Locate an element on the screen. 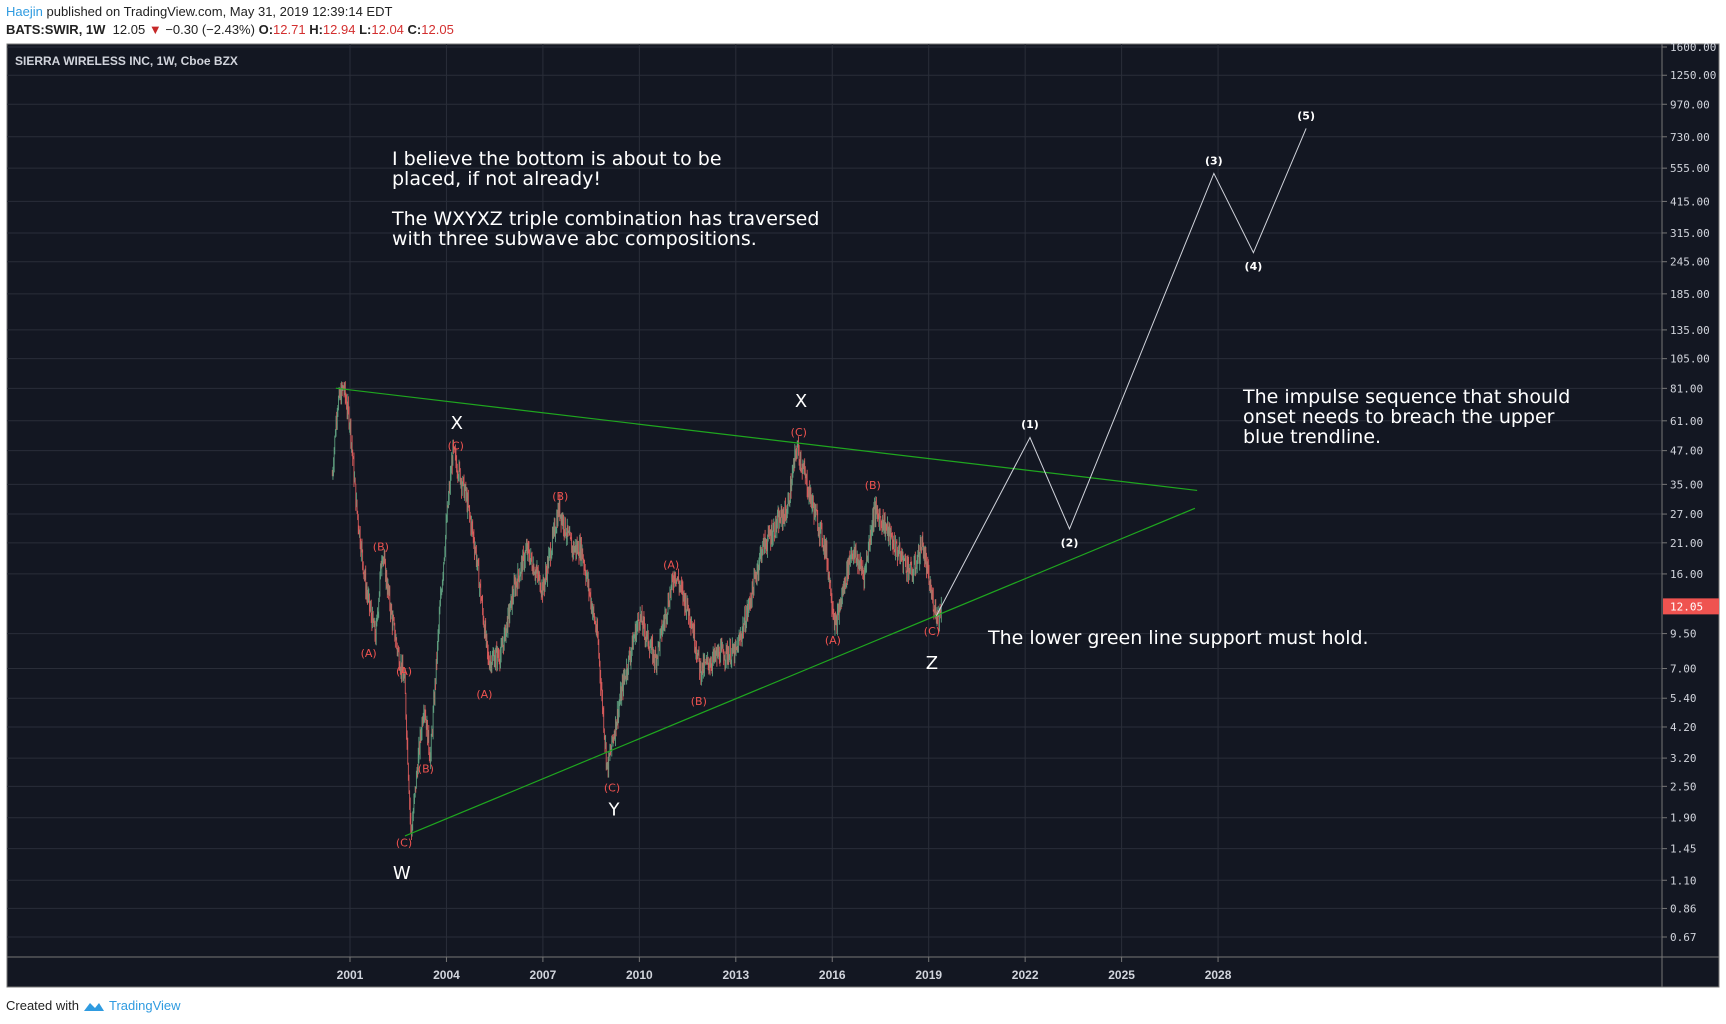 The height and width of the screenshot is (1024, 1726). tradingview-link: TradingView is located at coordinates (144, 1005).